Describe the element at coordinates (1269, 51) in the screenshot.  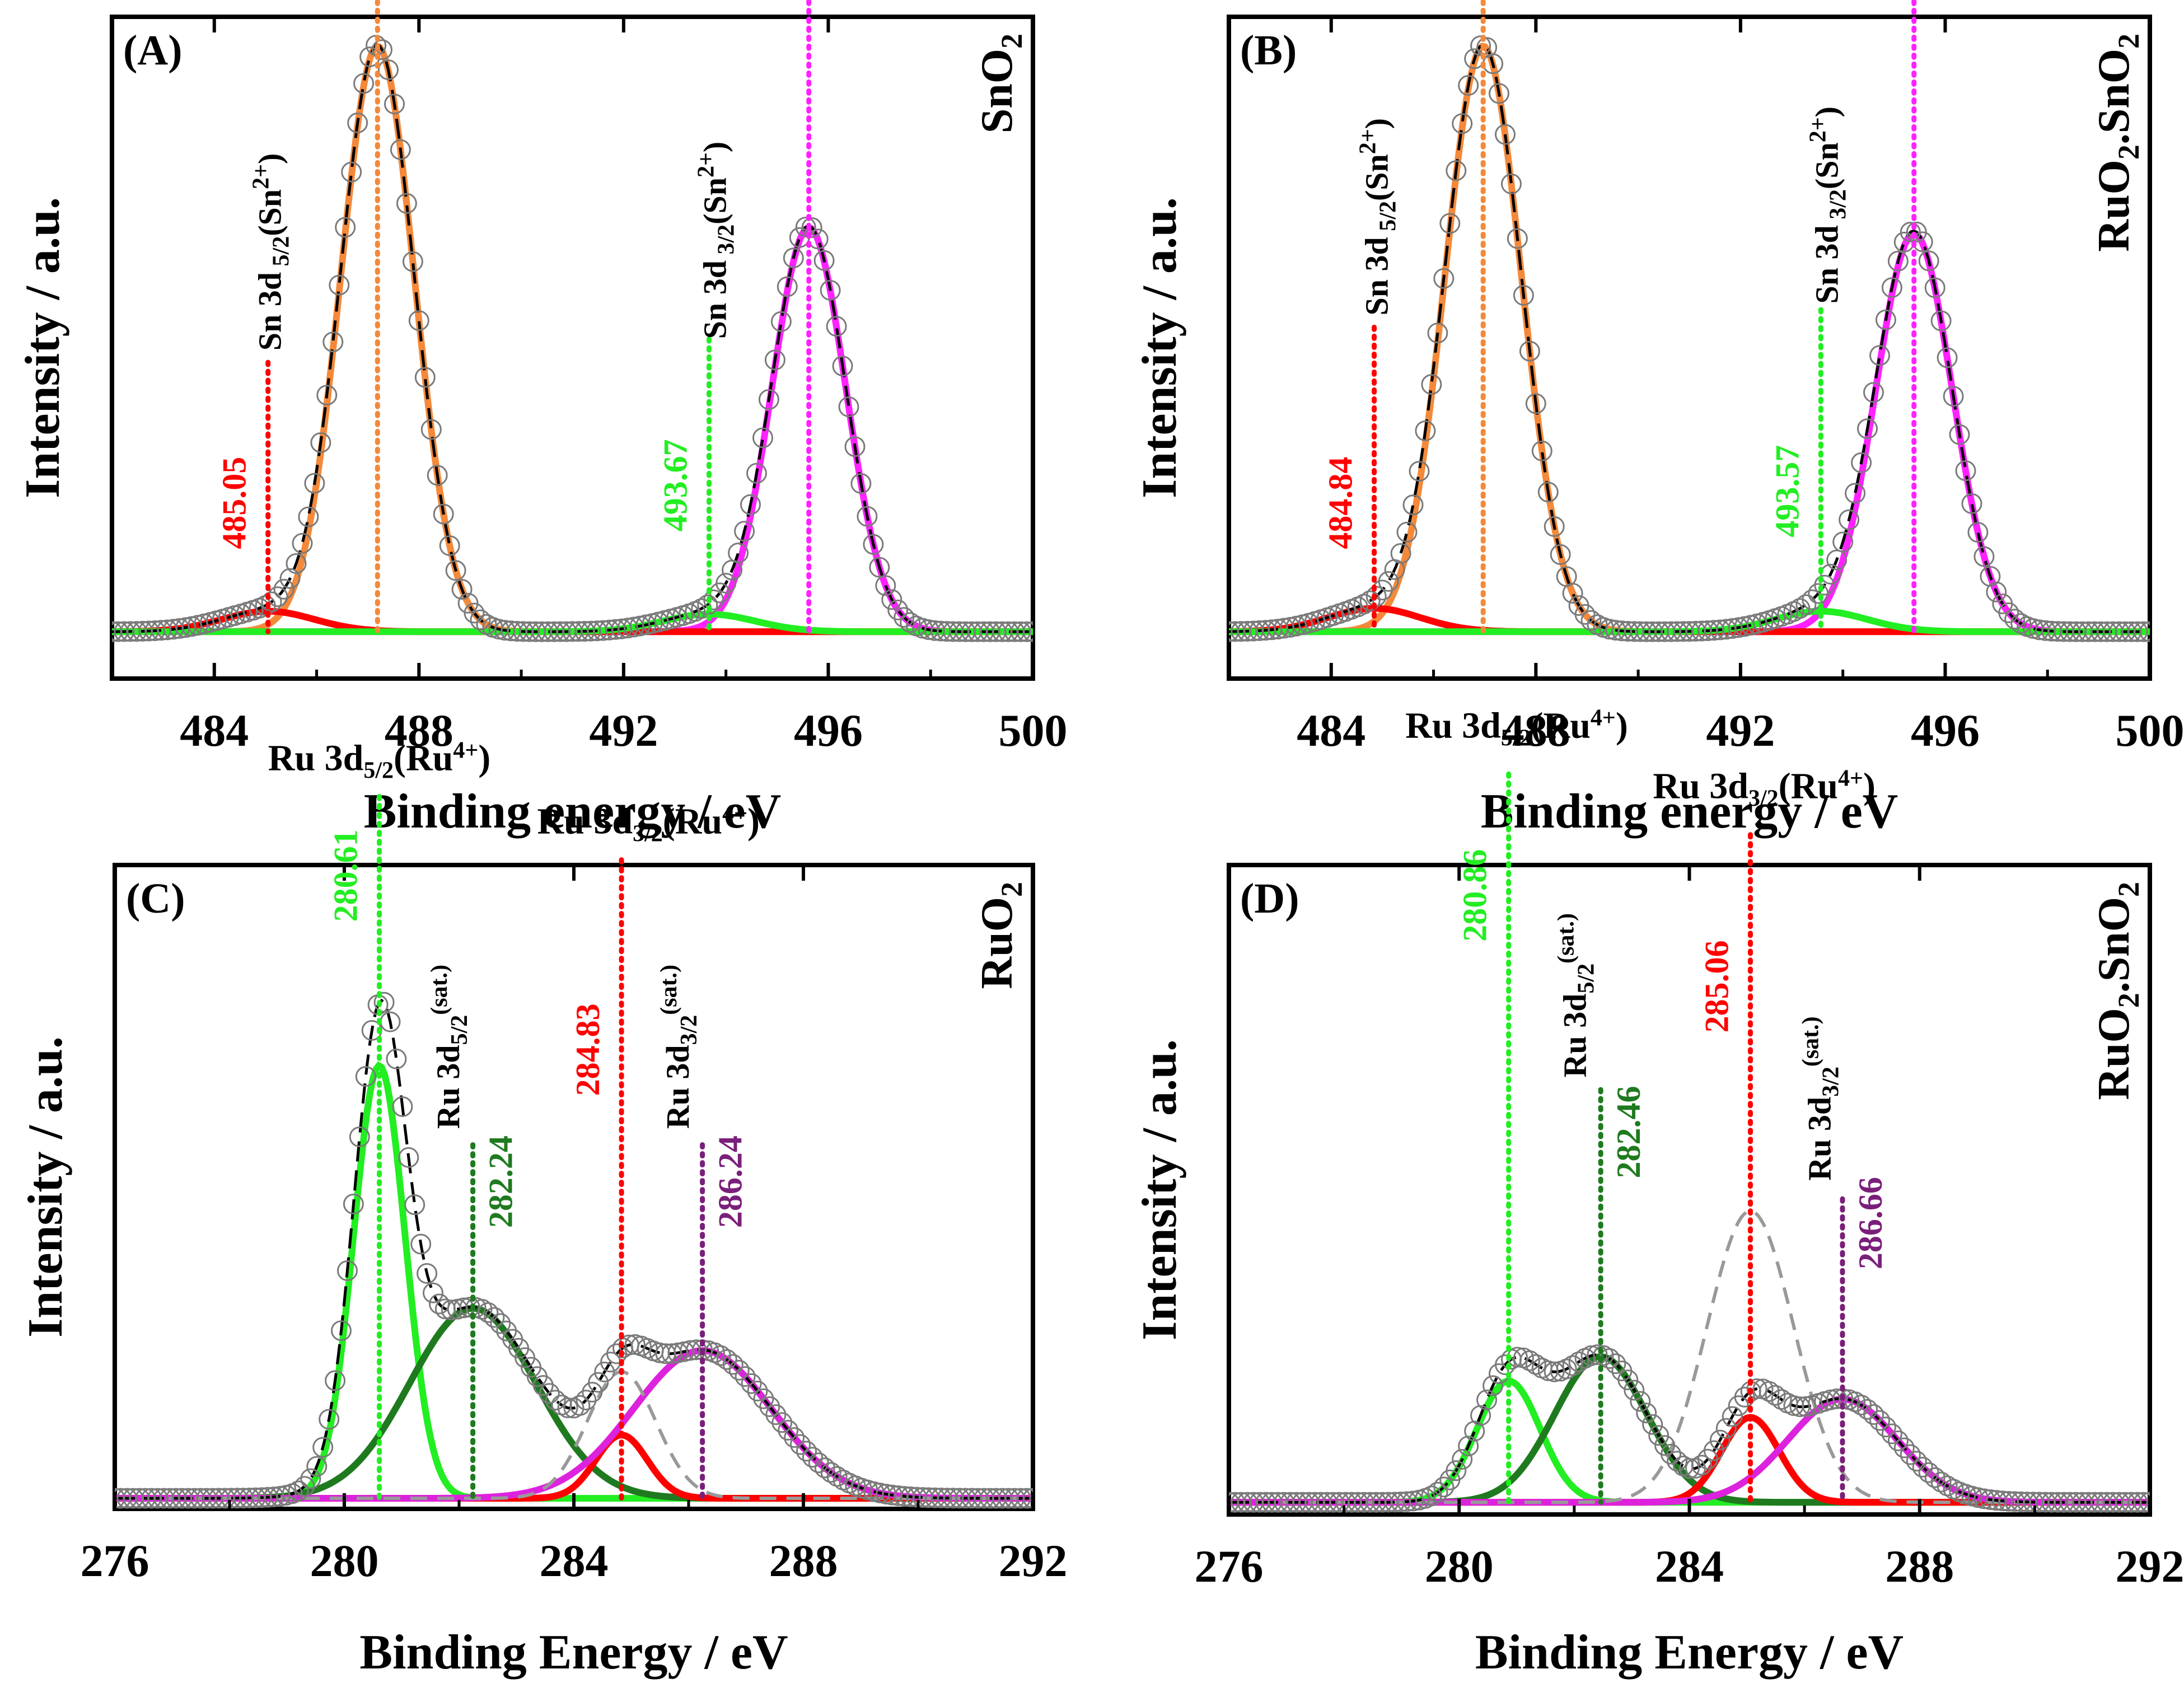
I see `panel-label: (B)` at that location.